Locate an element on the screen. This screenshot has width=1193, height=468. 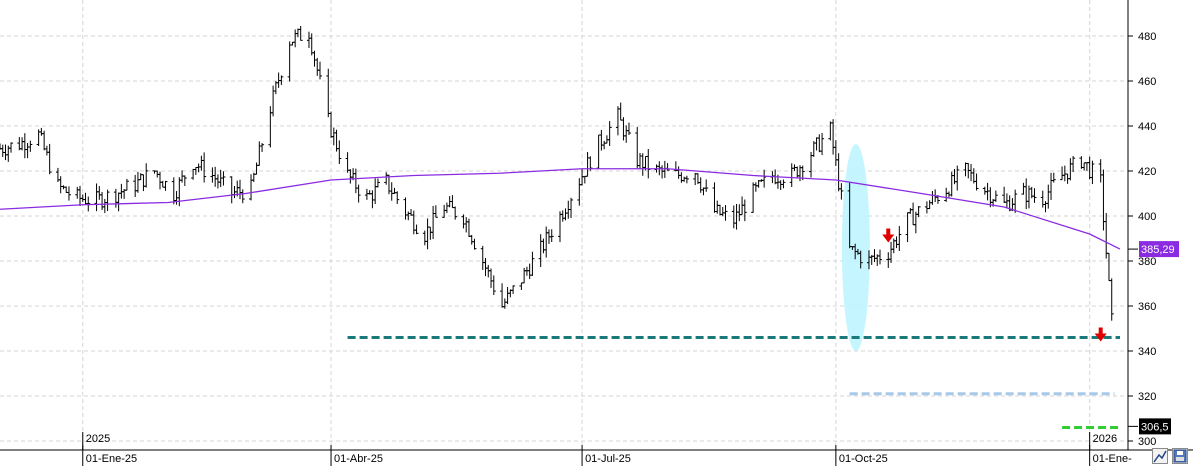
y-tick-label: 480 is located at coordinates (1147, 37).